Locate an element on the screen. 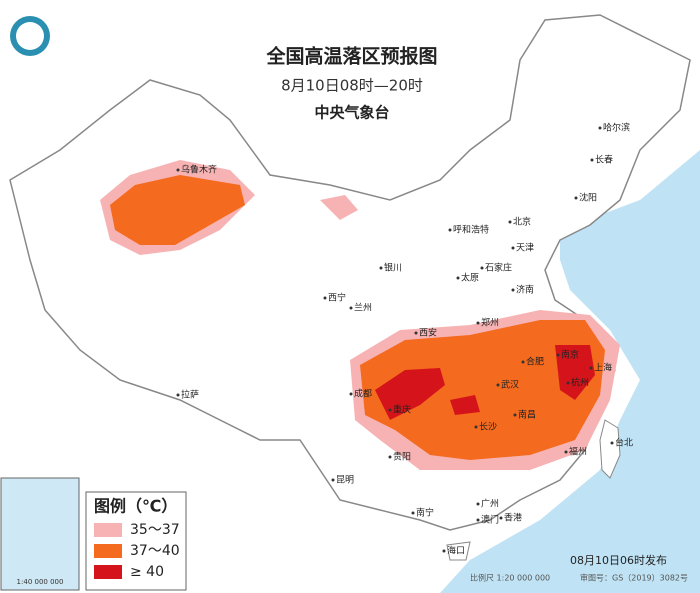  city-label: 武汉 is located at coordinates (510, 385).